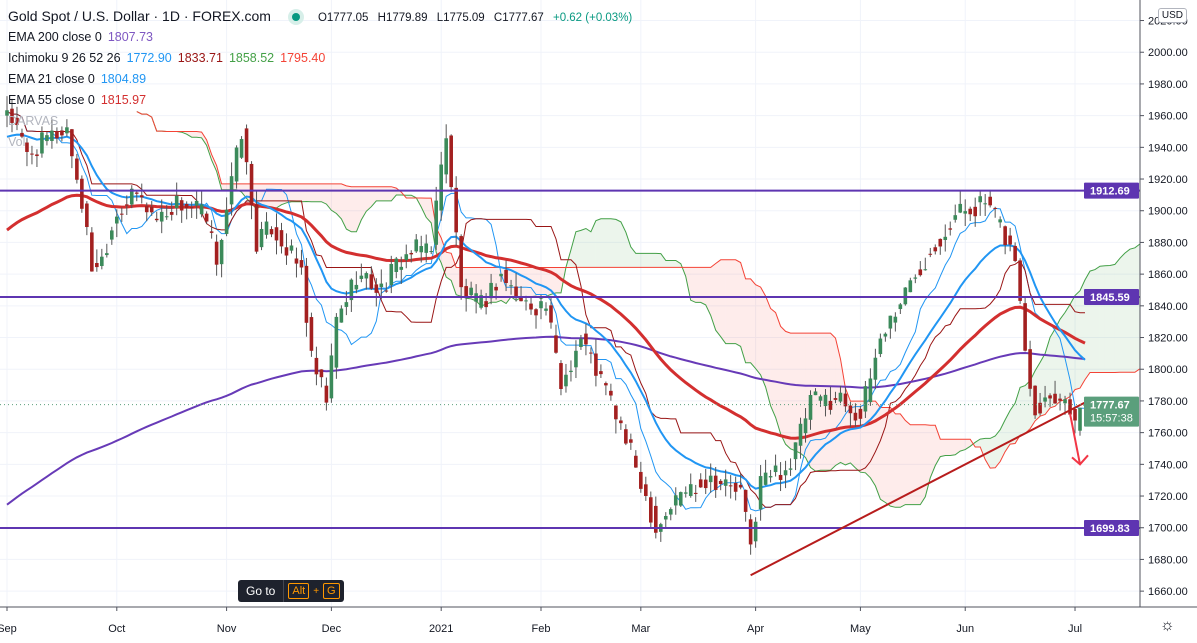 The width and height of the screenshot is (1197, 643). I want to click on price-tick-label: 1940.00, so click(1168, 148).